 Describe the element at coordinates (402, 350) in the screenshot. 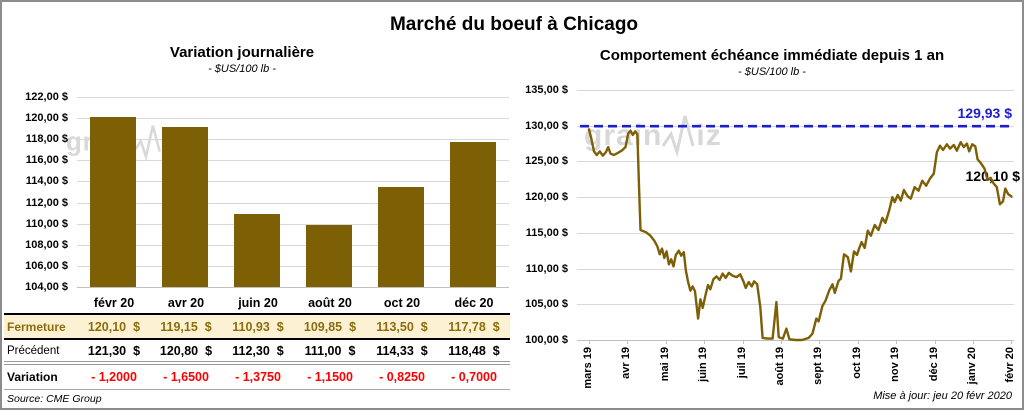

I see `table-cell: 114,33 $` at that location.